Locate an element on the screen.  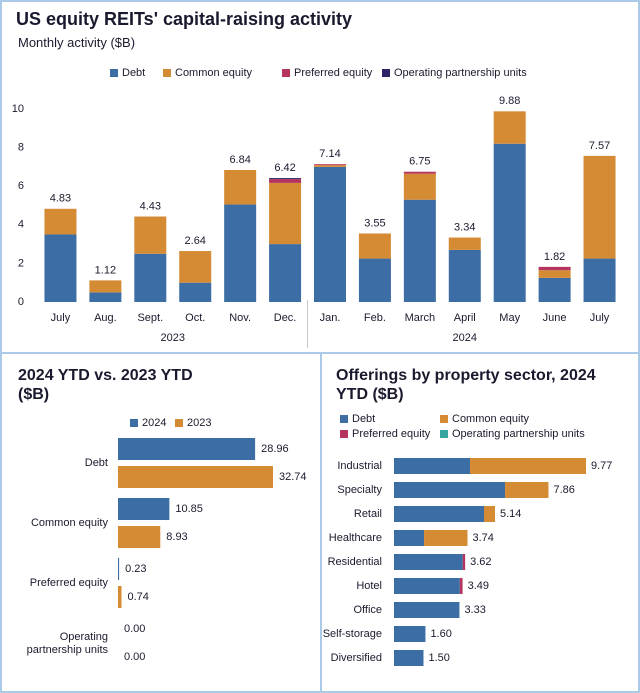
value-label: 10.85 is located at coordinates (189, 509).